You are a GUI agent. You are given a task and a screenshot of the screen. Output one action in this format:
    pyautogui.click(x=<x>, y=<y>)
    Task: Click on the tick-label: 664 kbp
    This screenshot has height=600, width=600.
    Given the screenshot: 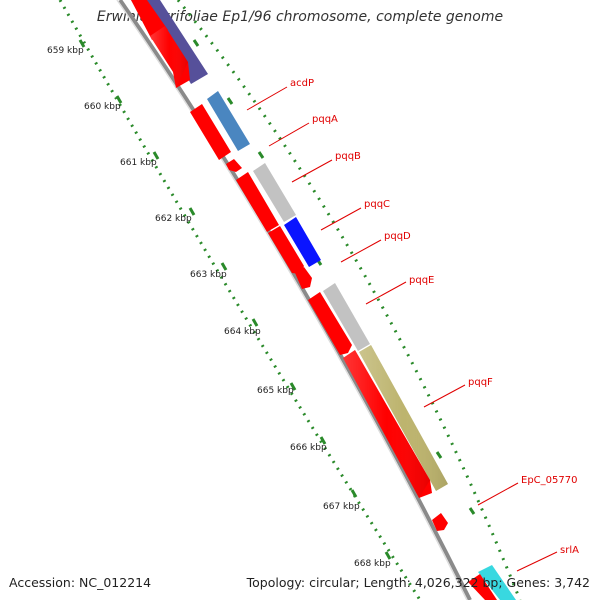 What is the action you would take?
    pyautogui.click(x=242, y=332)
    